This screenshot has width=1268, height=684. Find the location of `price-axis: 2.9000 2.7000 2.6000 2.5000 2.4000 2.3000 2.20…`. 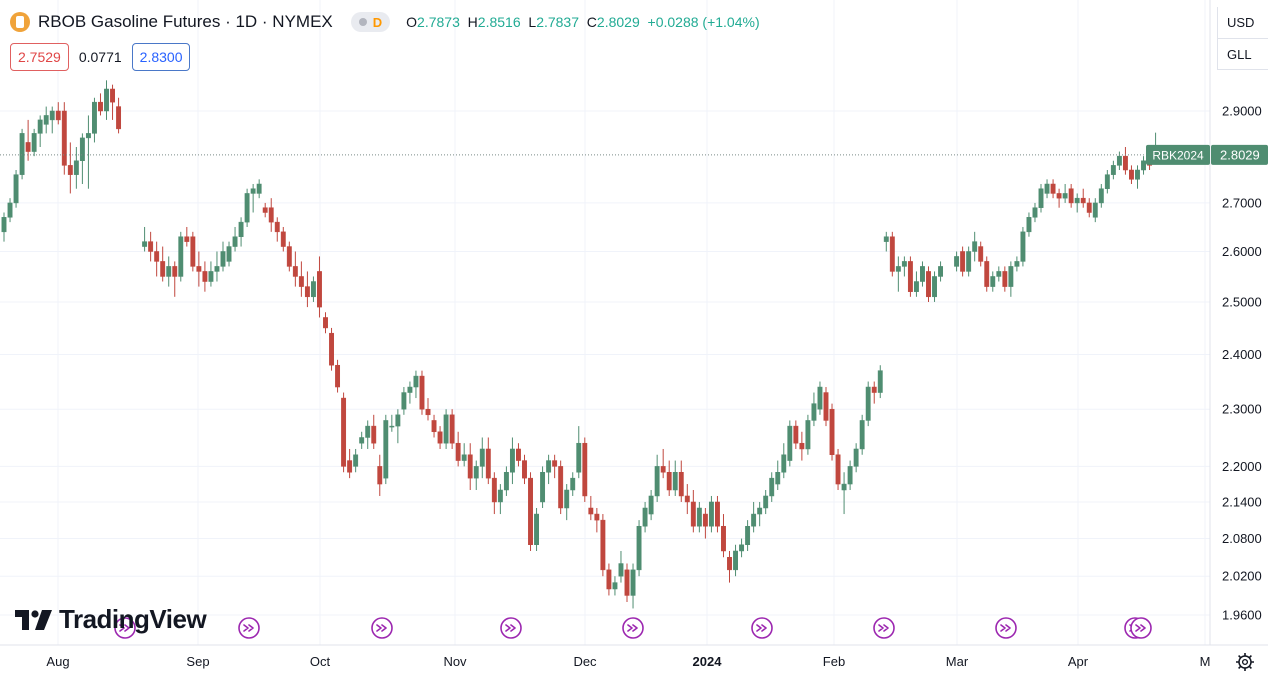

price-axis: 2.9000 2.7000 2.6000 2.5000 2.4000 2.3000 2.20… is located at coordinates (1235, 322).